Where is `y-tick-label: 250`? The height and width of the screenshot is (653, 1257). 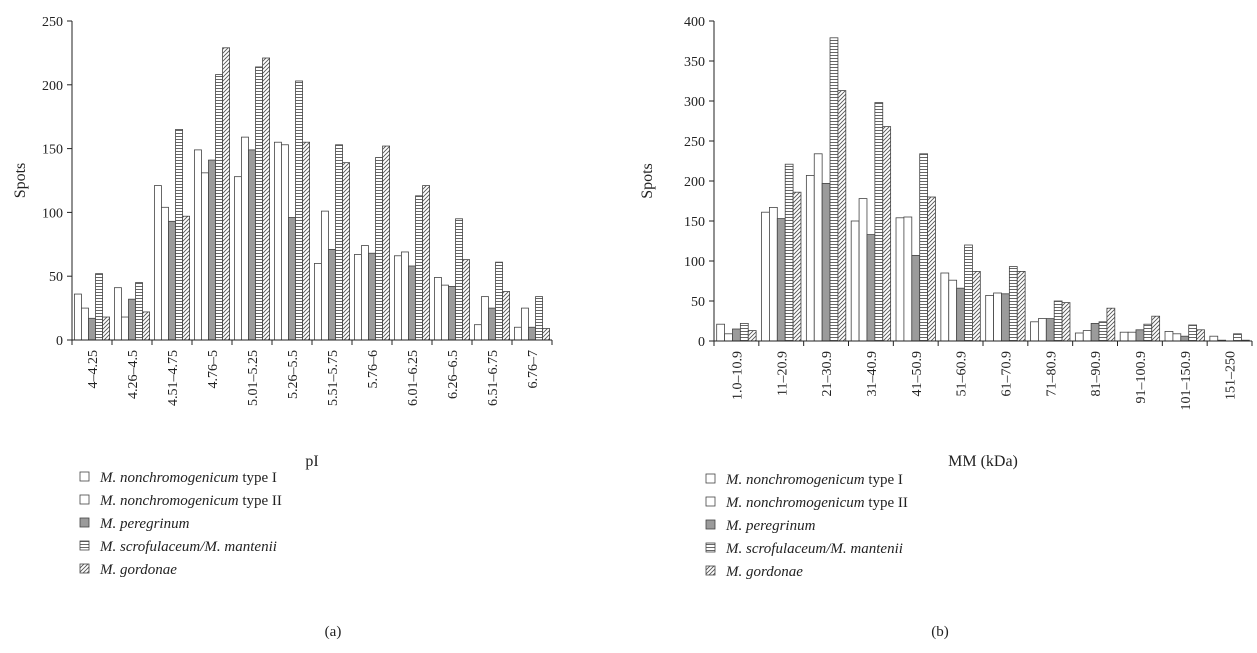
y-tick-label: 250 is located at coordinates (694, 142).